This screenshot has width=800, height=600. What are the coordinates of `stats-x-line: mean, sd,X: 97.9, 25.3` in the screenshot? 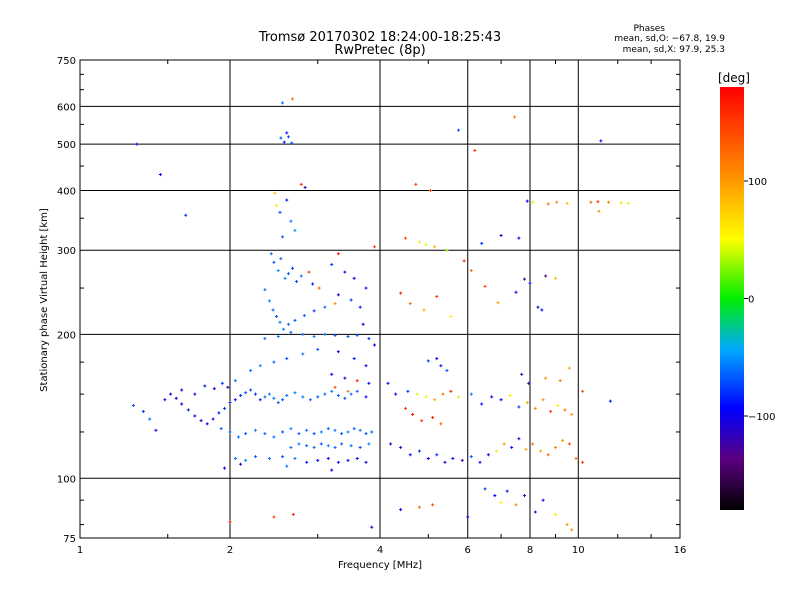 It's located at (674, 50).